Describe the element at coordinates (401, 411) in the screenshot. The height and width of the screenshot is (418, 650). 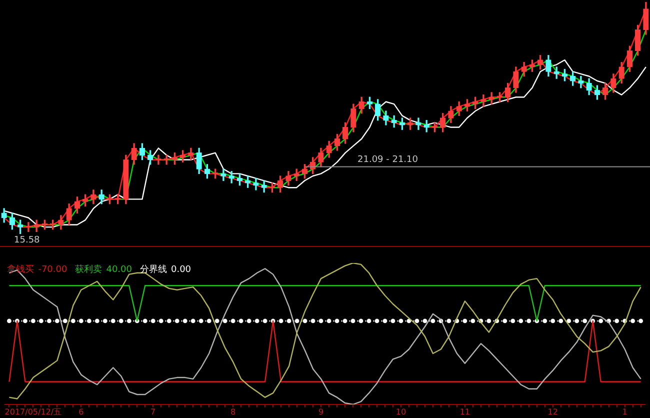
I see `x-tick-label: 10` at that location.